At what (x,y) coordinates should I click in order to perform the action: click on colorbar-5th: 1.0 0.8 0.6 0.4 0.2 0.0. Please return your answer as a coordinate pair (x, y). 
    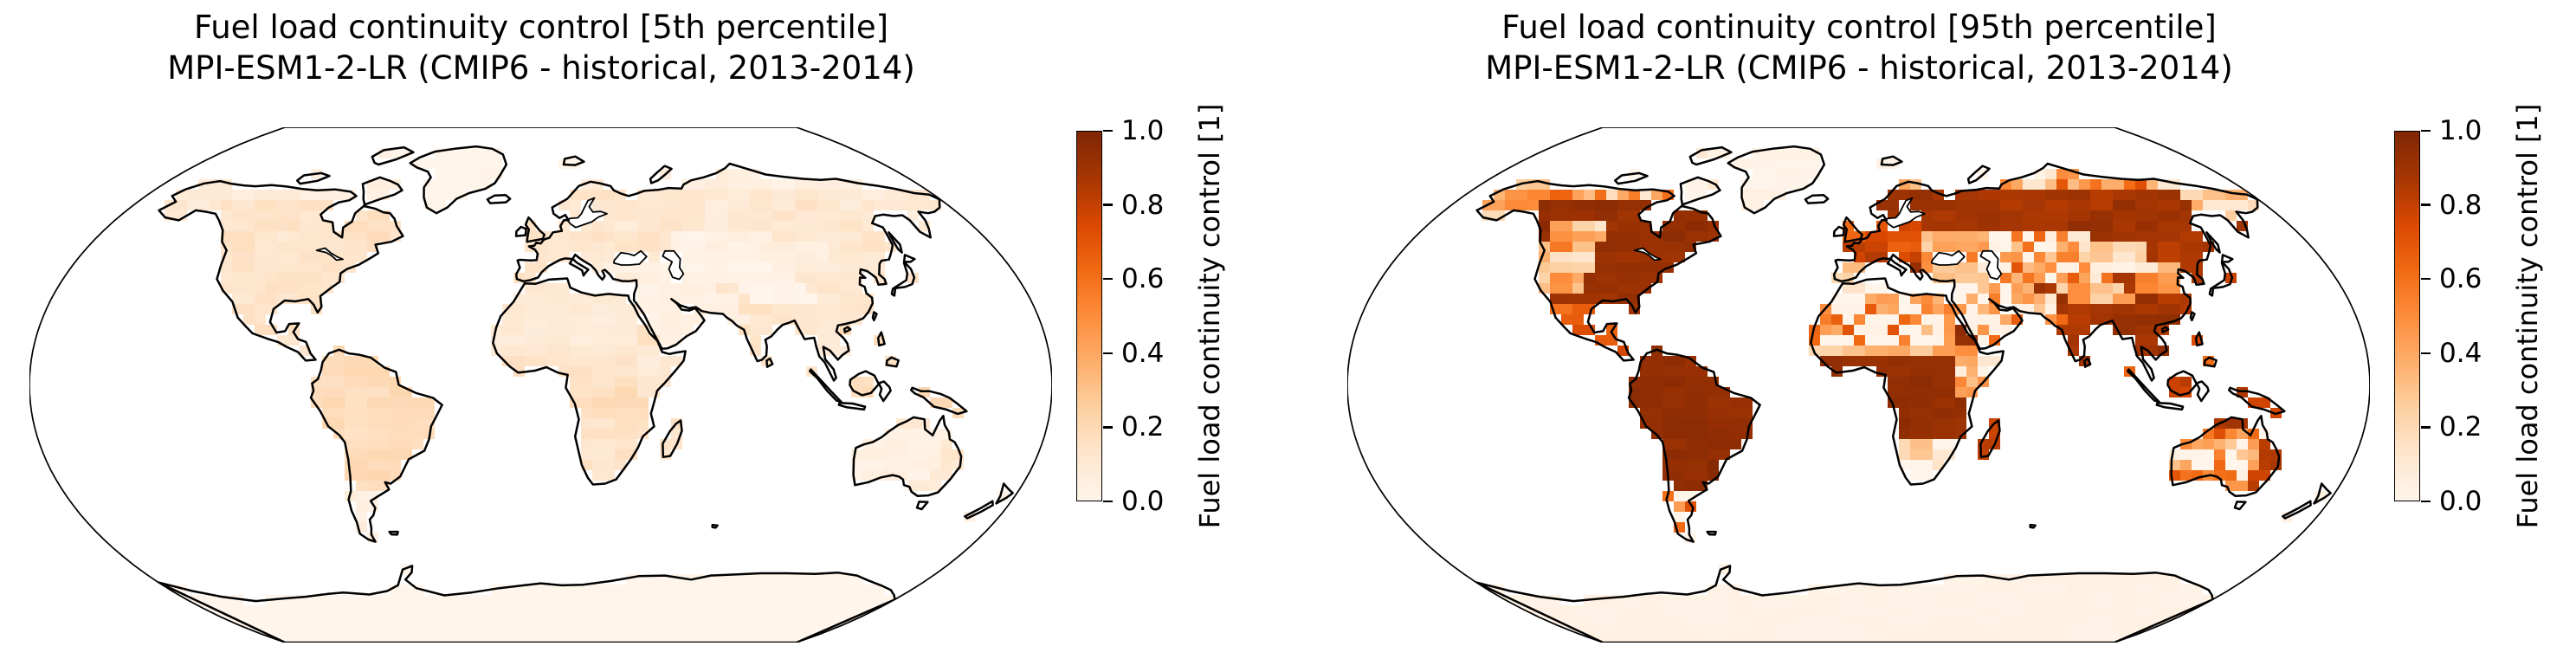
    Looking at the image, I should click on (1120, 316).